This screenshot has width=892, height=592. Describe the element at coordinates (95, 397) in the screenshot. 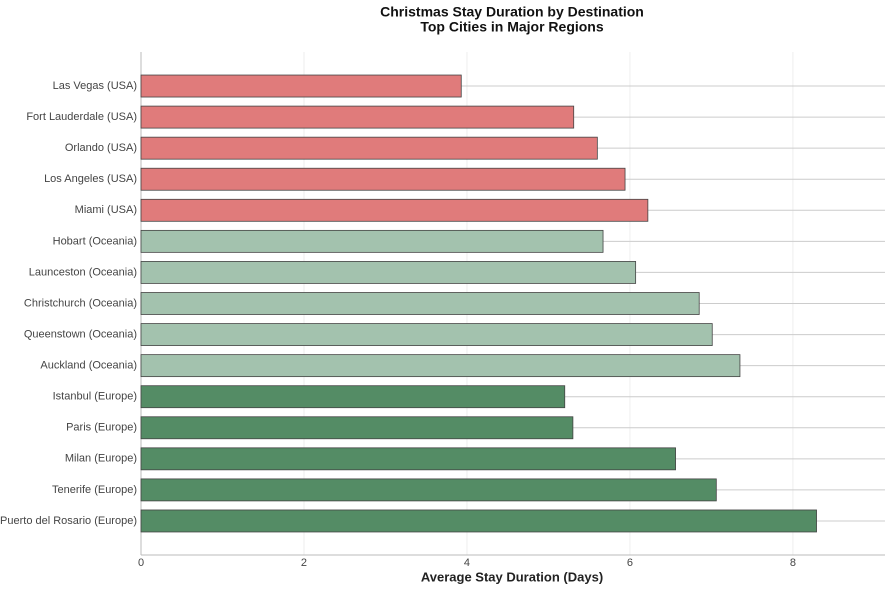

I see `y-tick-label: Istanbul (Europe)` at that location.